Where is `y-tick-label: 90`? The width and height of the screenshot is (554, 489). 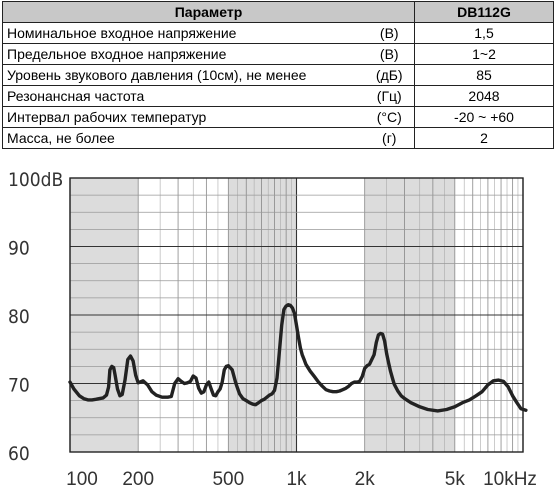 y-tick-label: 90 is located at coordinates (19, 249).